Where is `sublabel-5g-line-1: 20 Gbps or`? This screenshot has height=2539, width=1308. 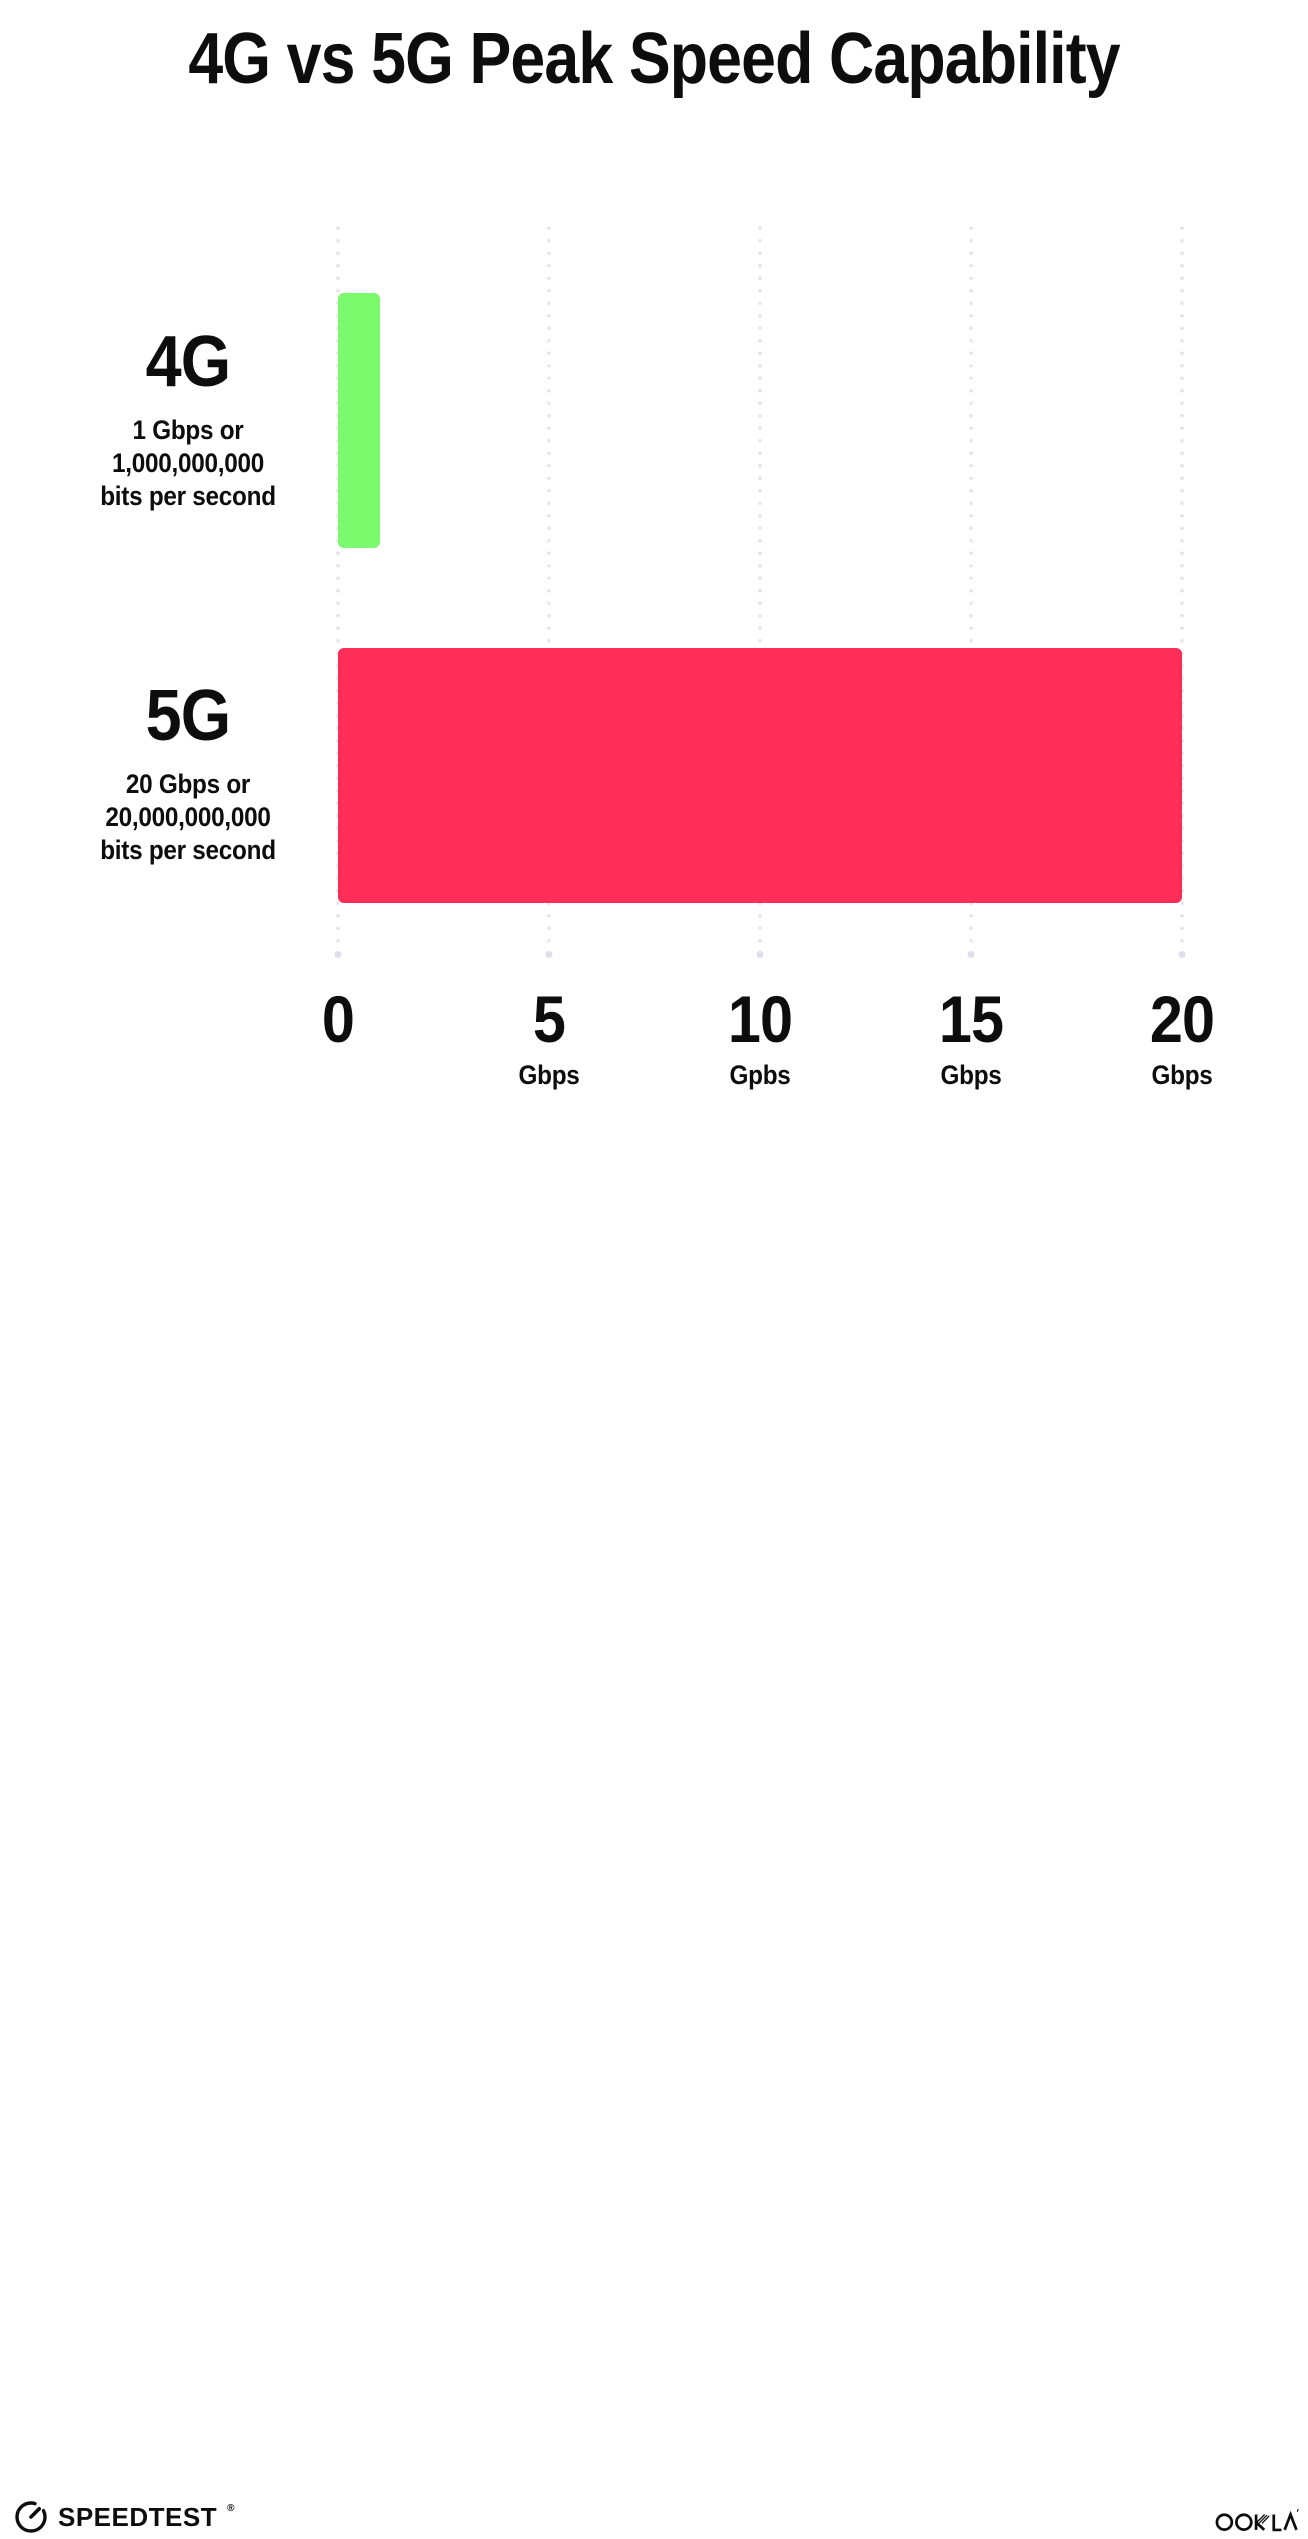 sublabel-5g-line-1: 20 Gbps or is located at coordinates (188, 784).